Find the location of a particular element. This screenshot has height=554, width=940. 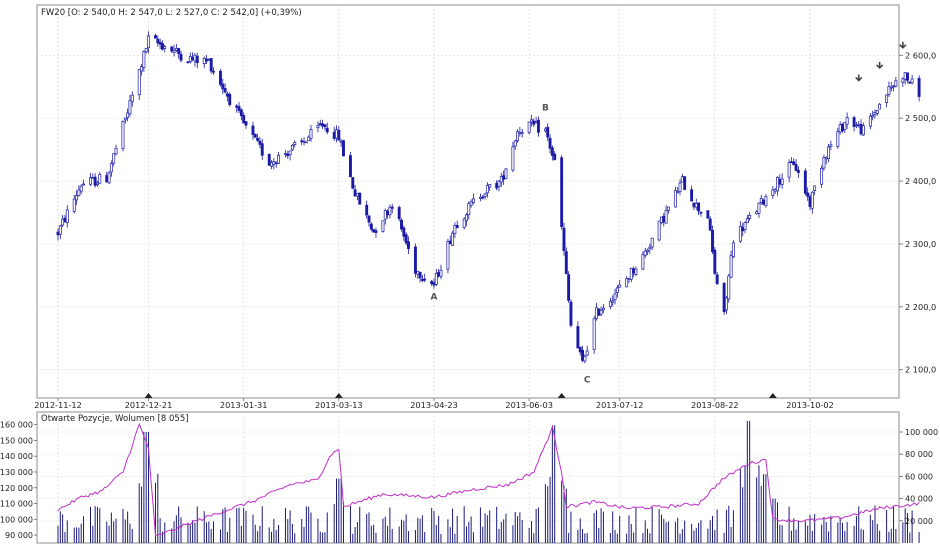

annotation-label: C is located at coordinates (587, 380).